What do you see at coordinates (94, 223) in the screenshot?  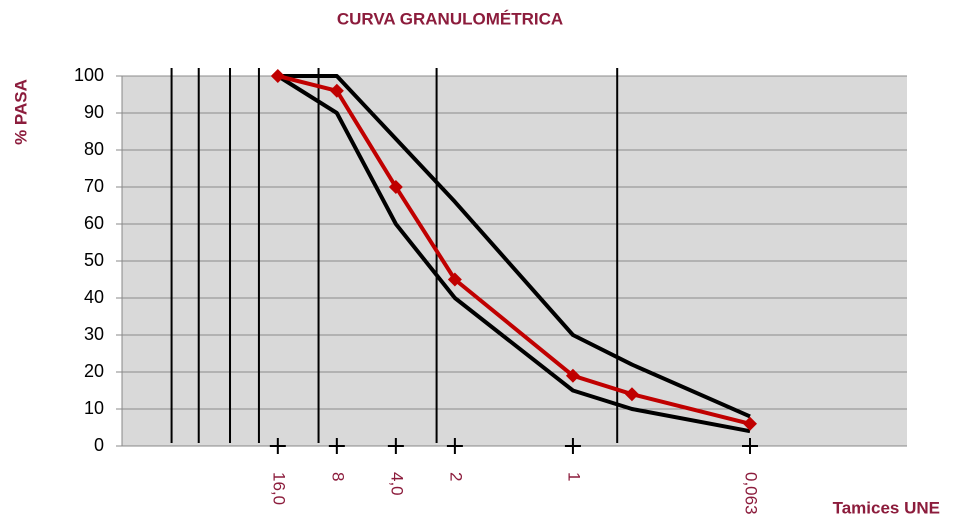 I see `y-tick-label: 60` at bounding box center [94, 223].